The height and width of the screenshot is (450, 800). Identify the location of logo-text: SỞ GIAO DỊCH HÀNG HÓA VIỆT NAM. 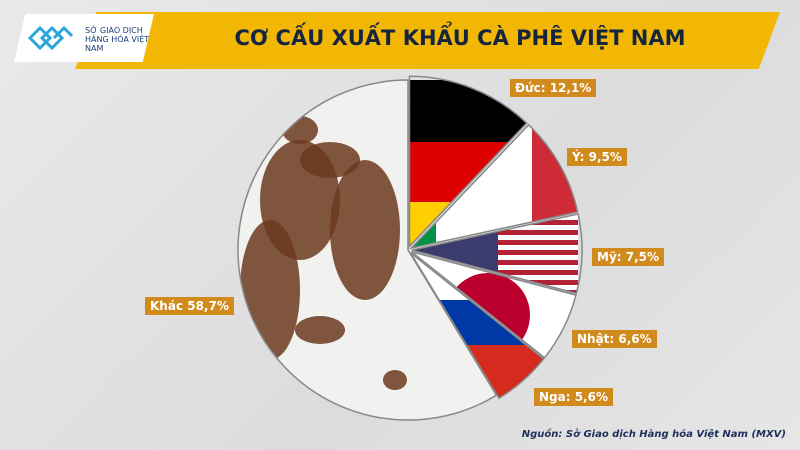
(117, 39).